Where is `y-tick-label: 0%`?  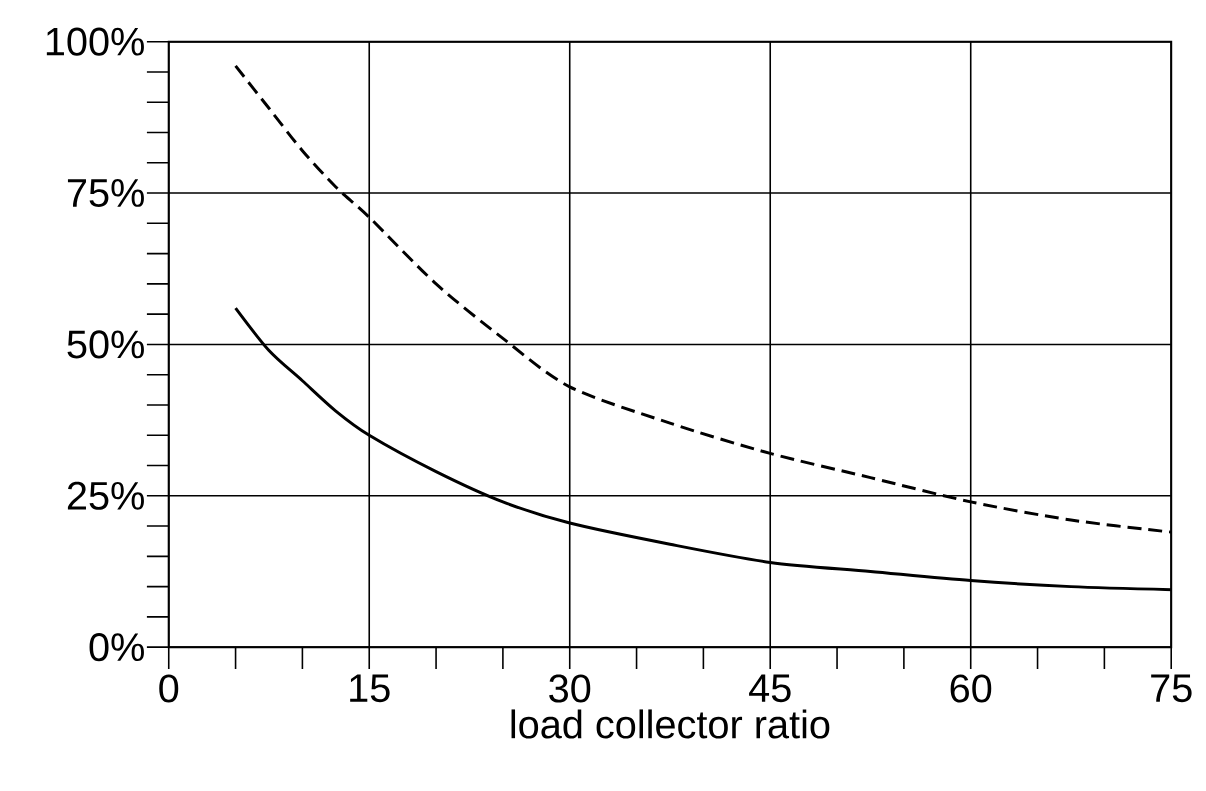 y-tick-label: 0% is located at coordinates (116, 647).